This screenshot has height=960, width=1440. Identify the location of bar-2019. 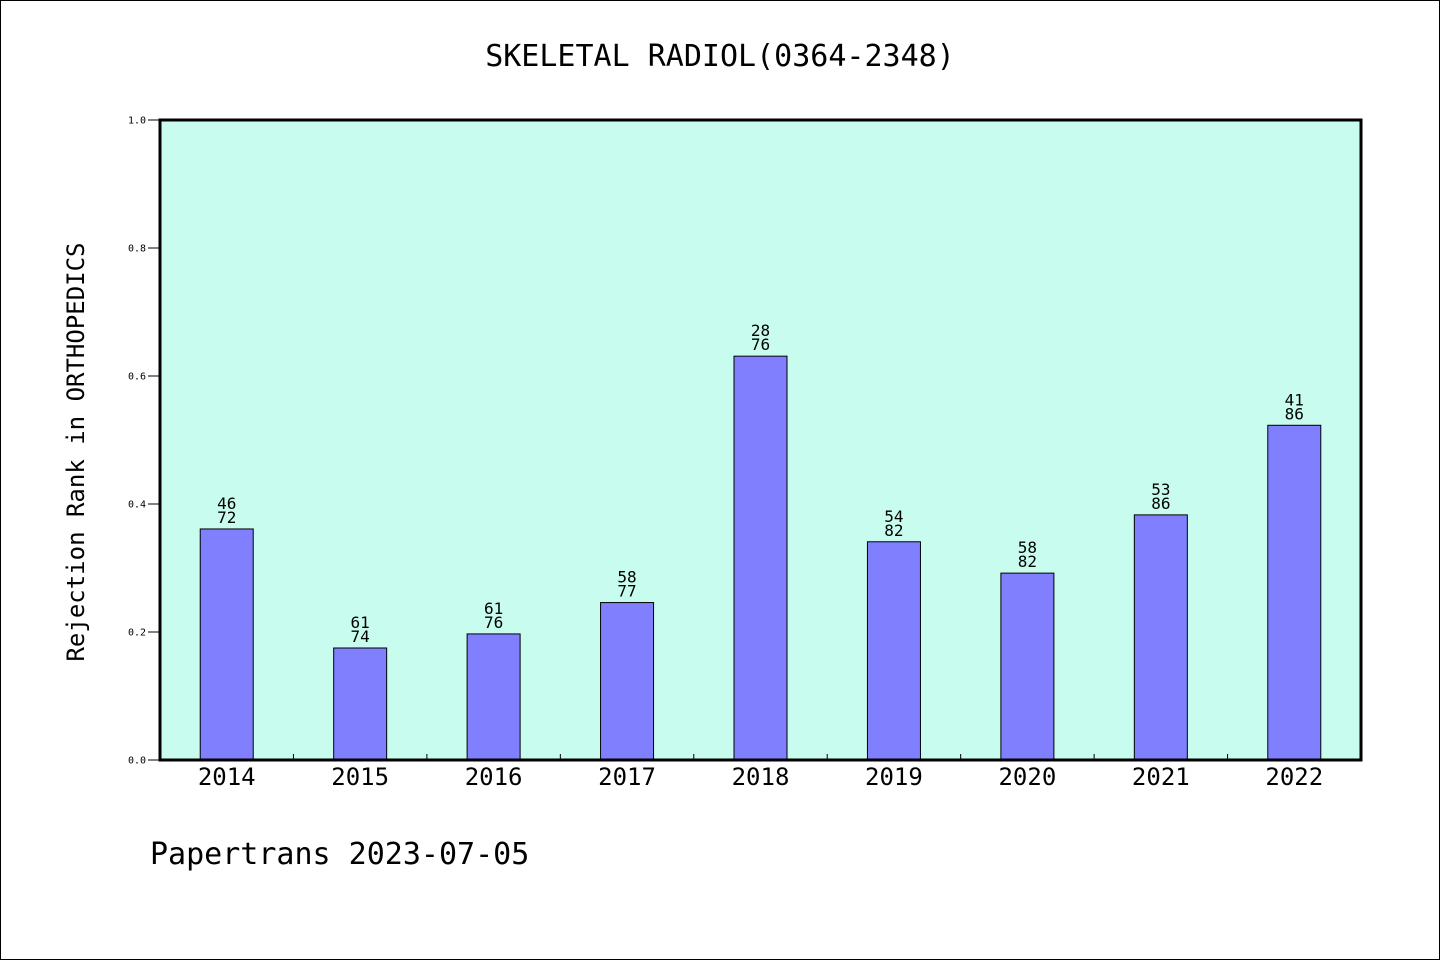
(893, 651).